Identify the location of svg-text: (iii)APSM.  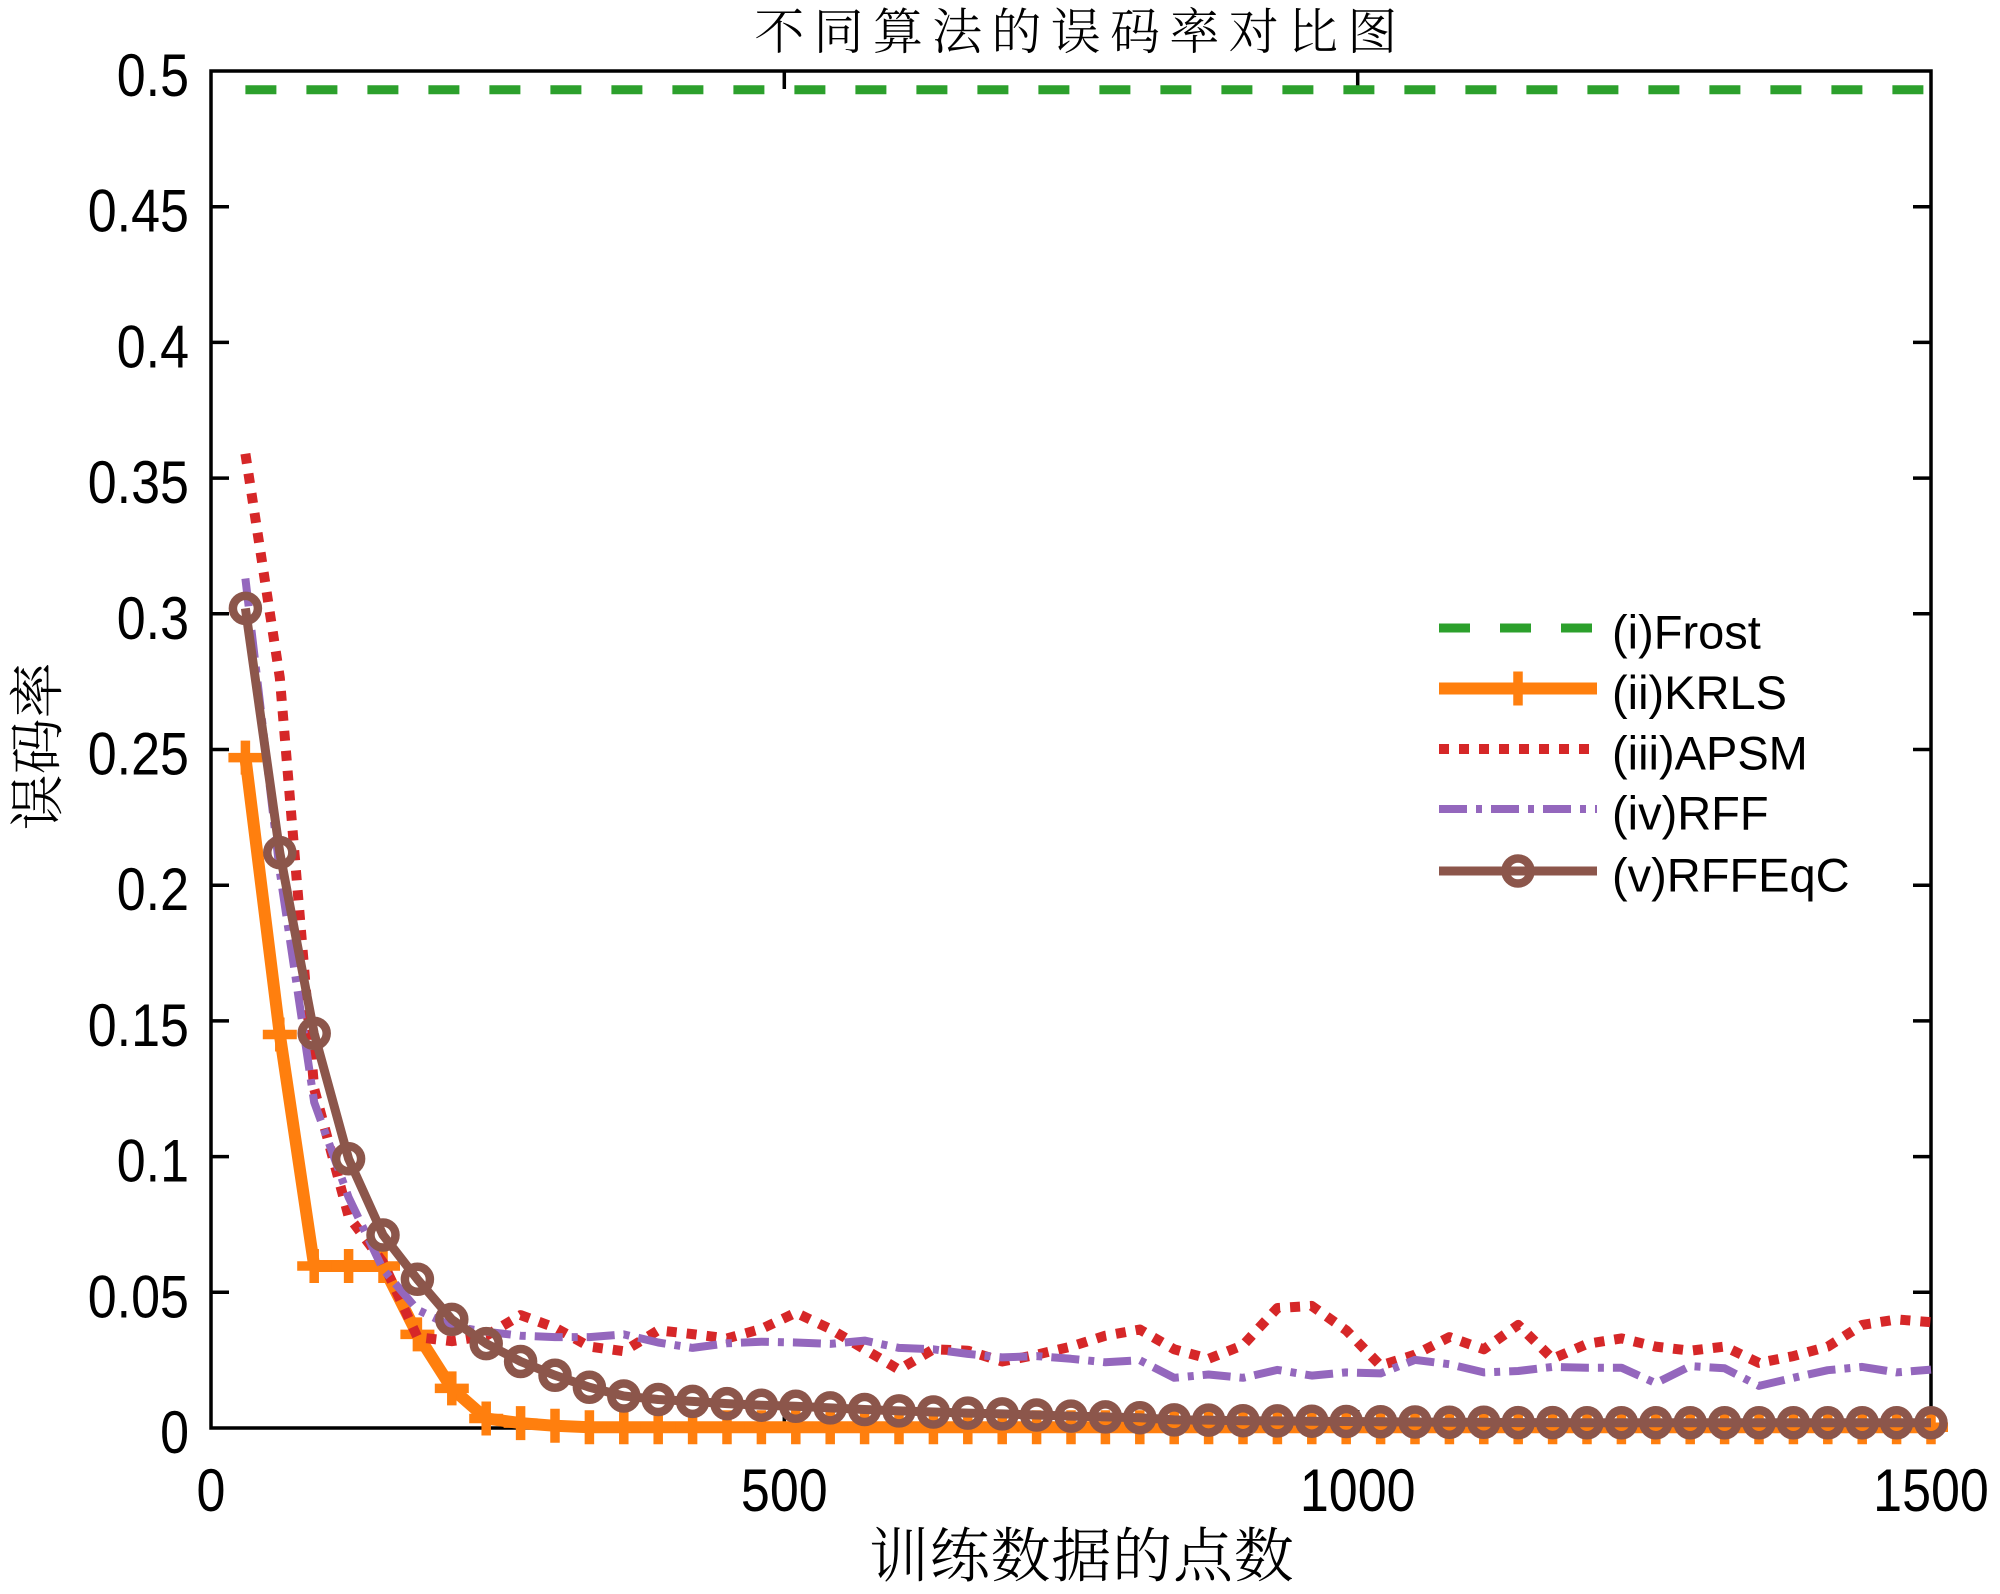
(1710, 753).